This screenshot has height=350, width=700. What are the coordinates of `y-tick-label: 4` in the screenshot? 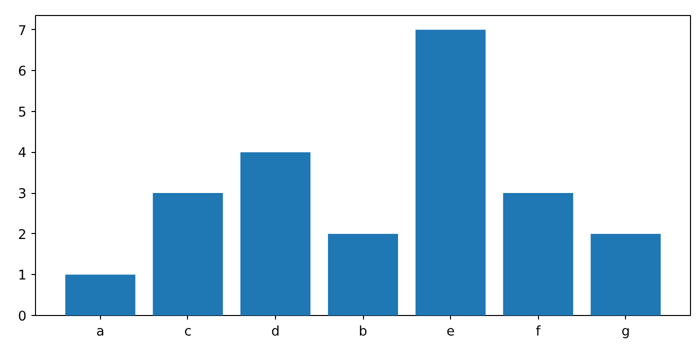 It's located at (22, 154).